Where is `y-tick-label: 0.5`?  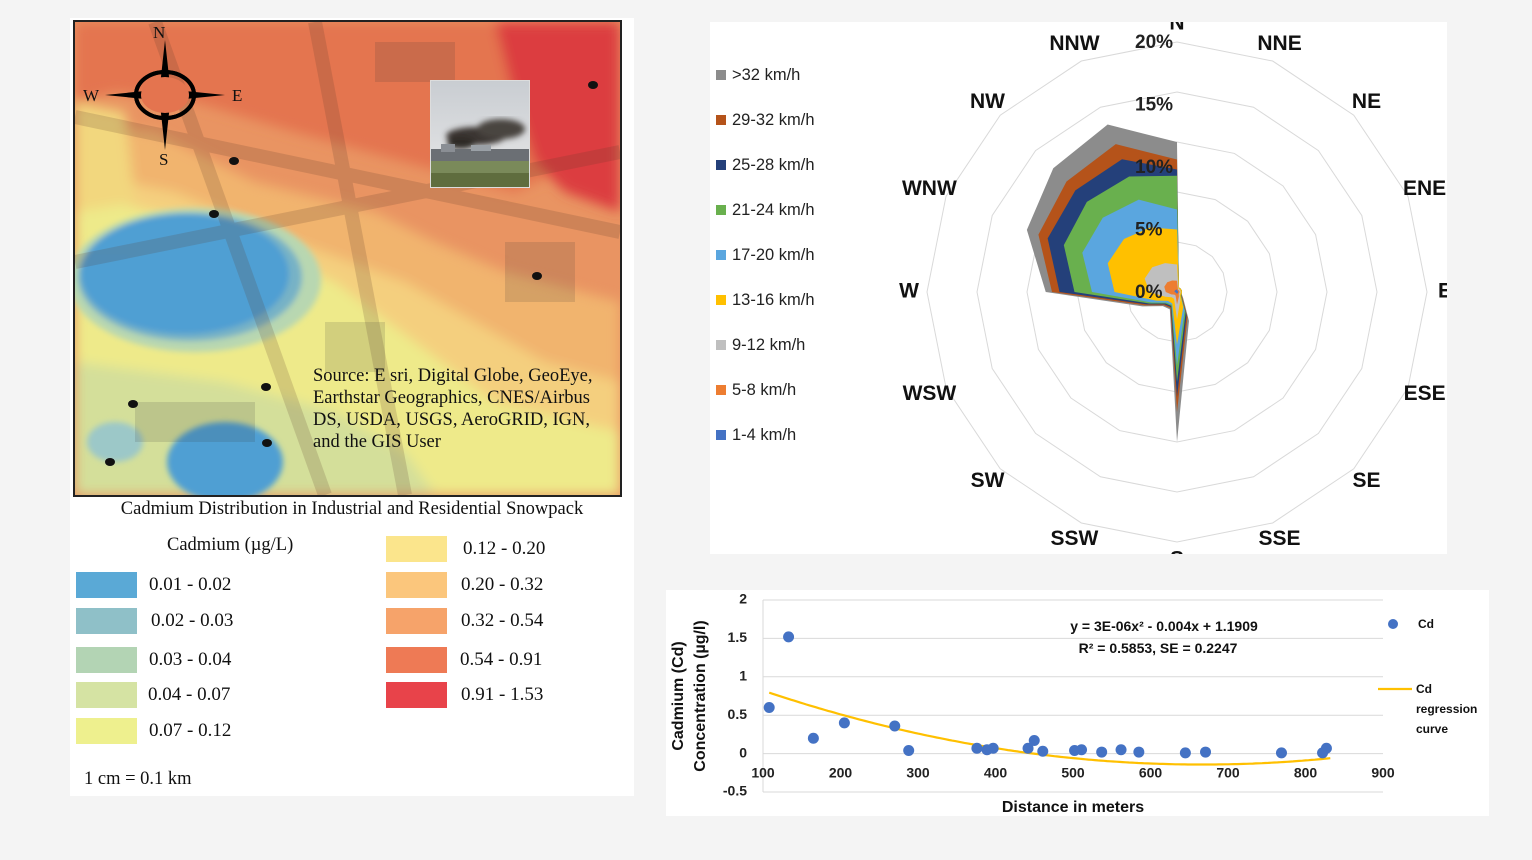 y-tick-label: 0.5 is located at coordinates (738, 714).